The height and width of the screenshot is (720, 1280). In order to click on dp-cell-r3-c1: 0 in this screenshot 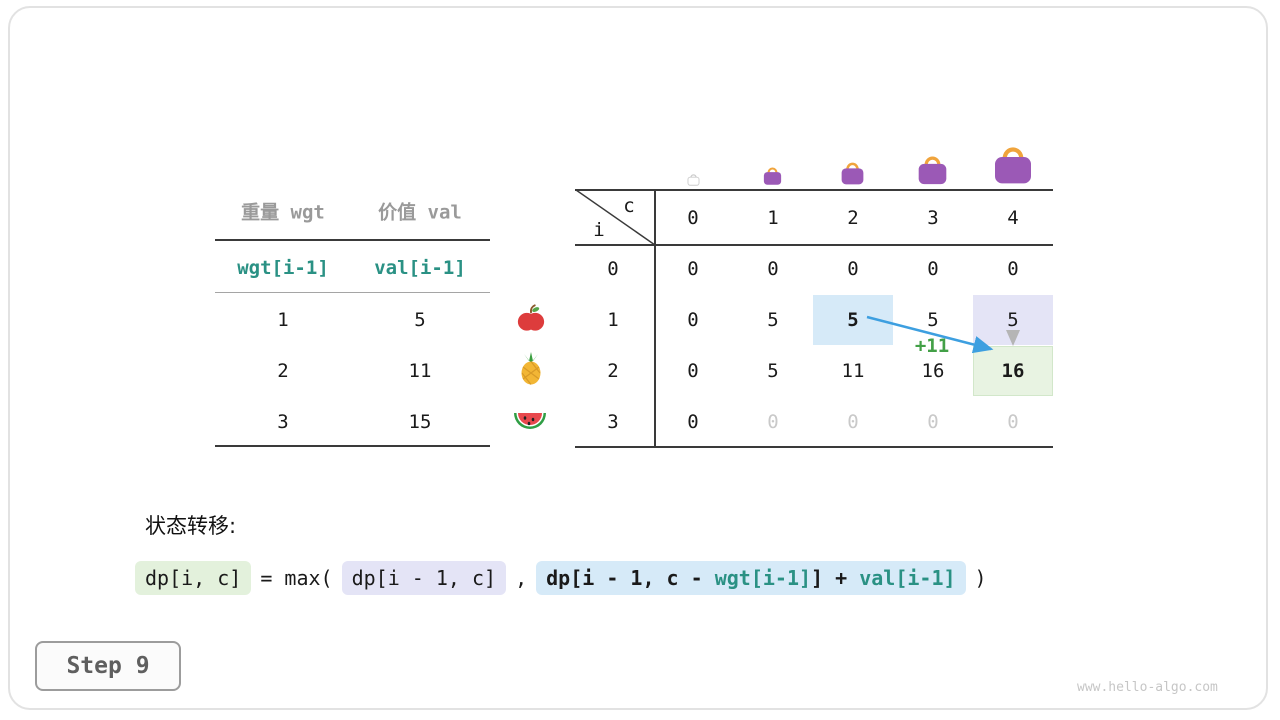, I will do `click(773, 422)`.